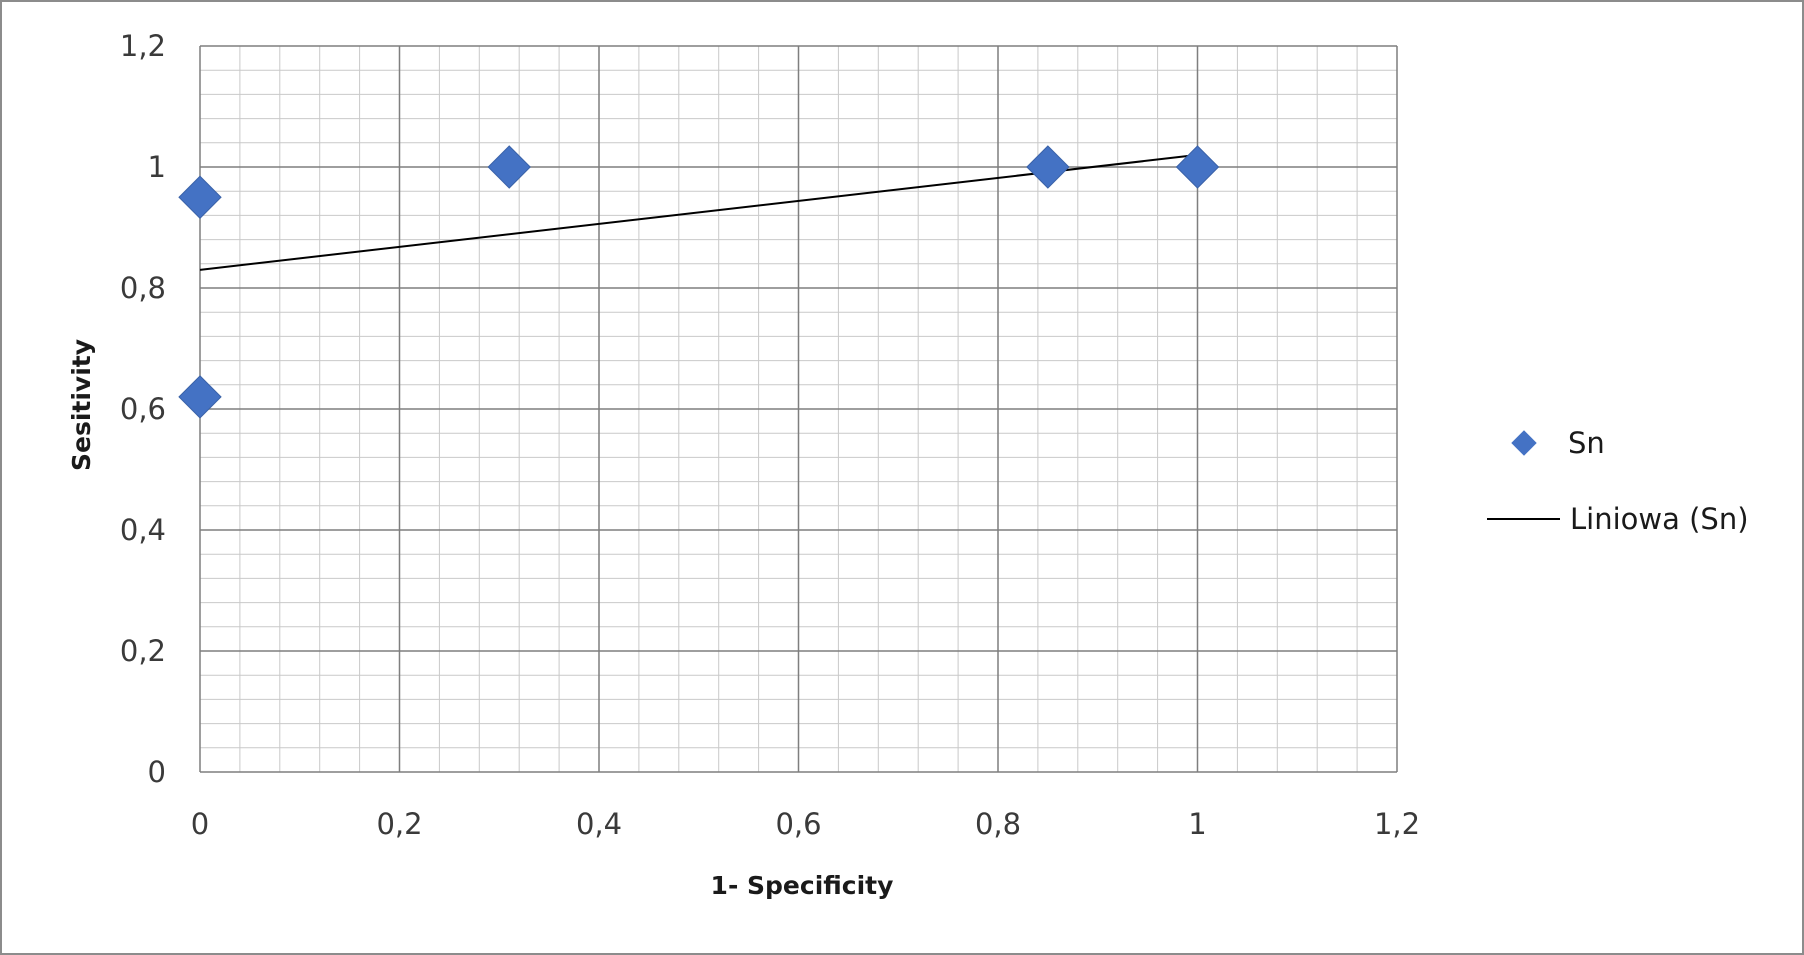 Image resolution: width=1804 pixels, height=955 pixels. Describe the element at coordinates (143, 46) in the screenshot. I see `y-tick-label: 1,2` at that location.